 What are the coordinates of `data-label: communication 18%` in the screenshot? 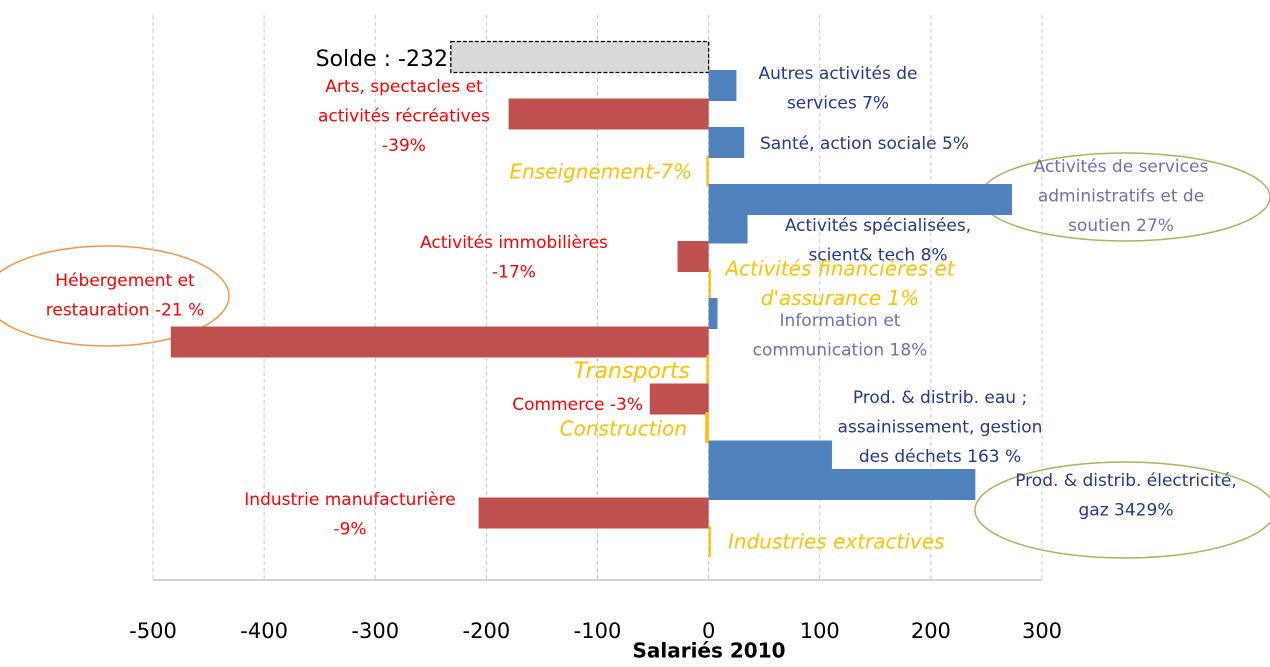 It's located at (840, 351).